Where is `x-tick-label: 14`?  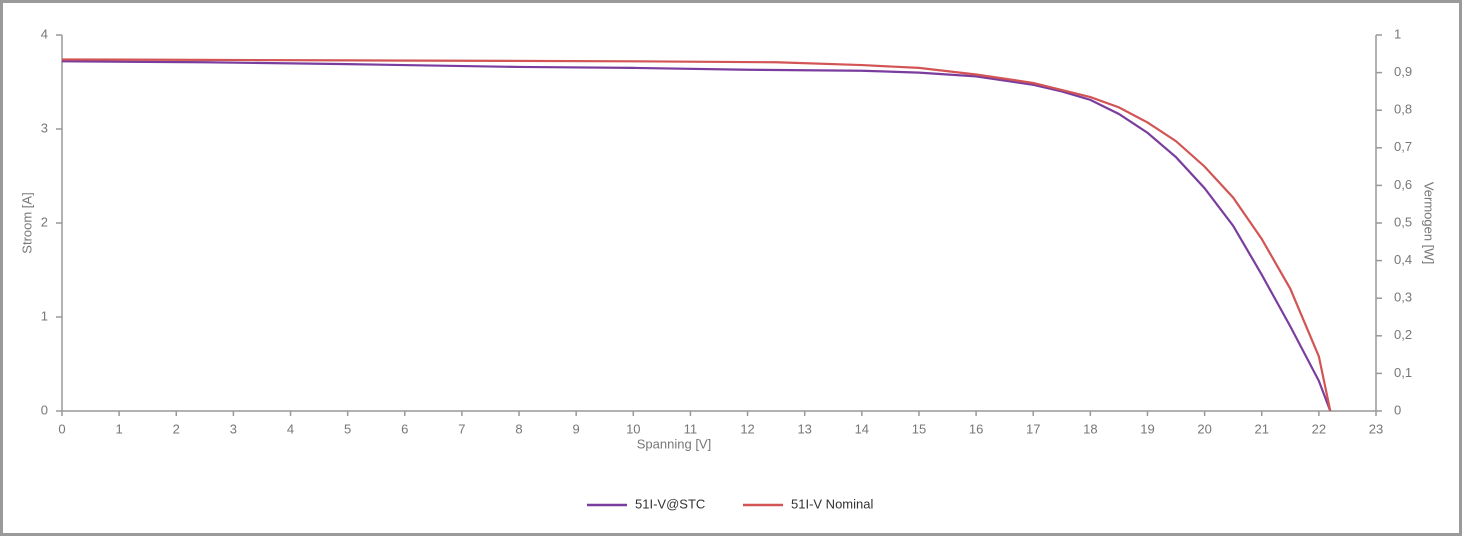 x-tick-label: 14 is located at coordinates (862, 428).